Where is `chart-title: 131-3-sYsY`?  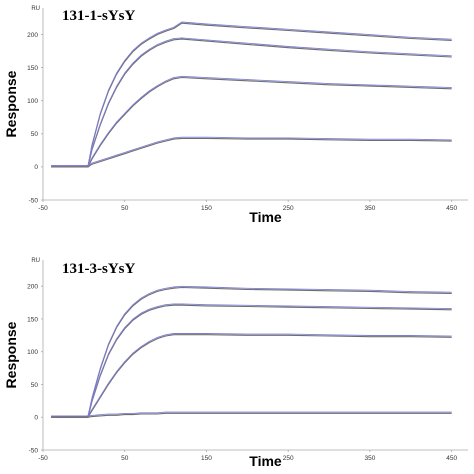 chart-title: 131-3-sYsY is located at coordinates (98, 269).